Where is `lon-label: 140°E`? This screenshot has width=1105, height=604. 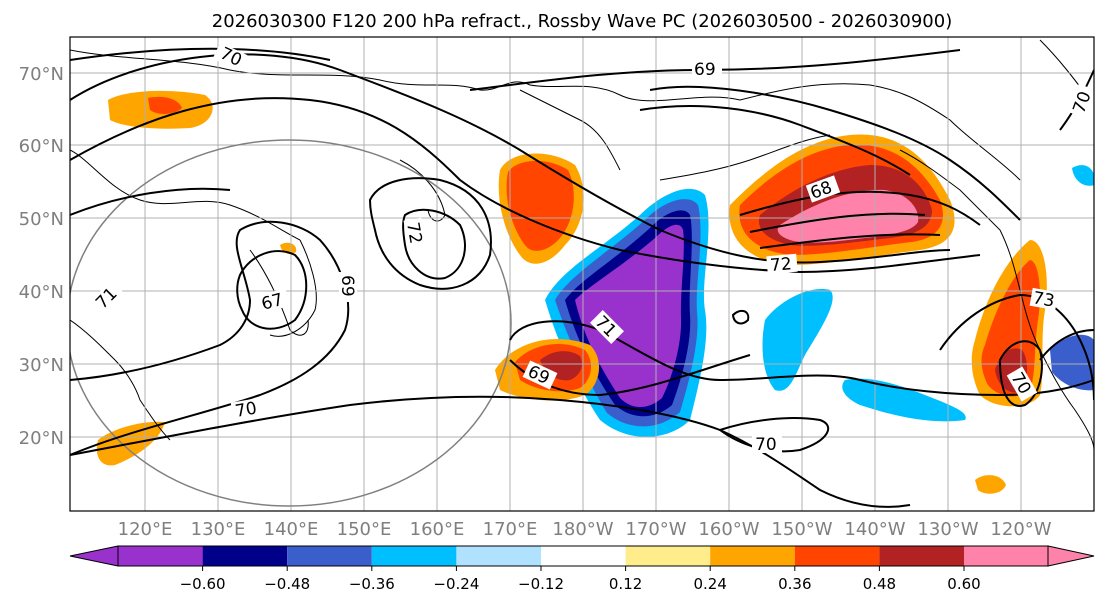
lon-label: 140°E is located at coordinates (291, 529).